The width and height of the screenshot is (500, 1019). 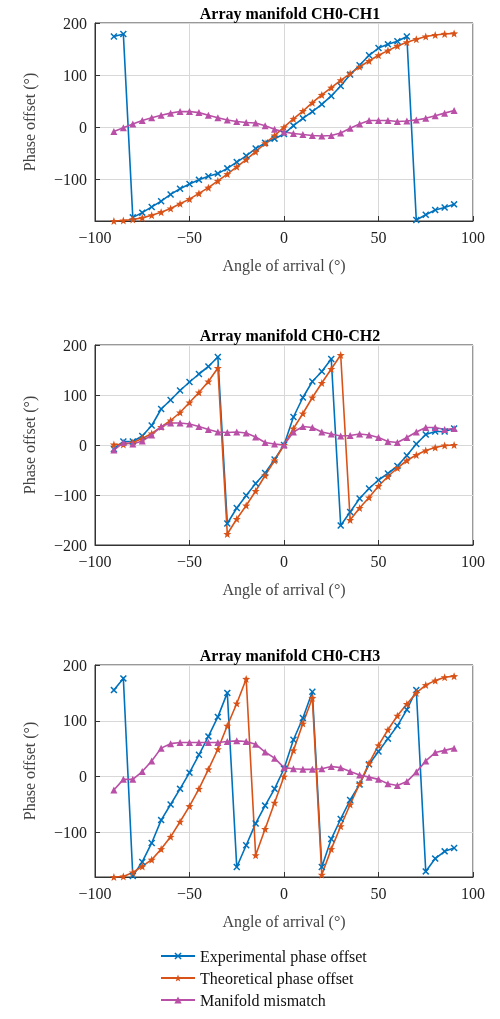 What do you see at coordinates (290, 655) in the screenshot?
I see `chart-title: Array manifold CH0-CH3` at bounding box center [290, 655].